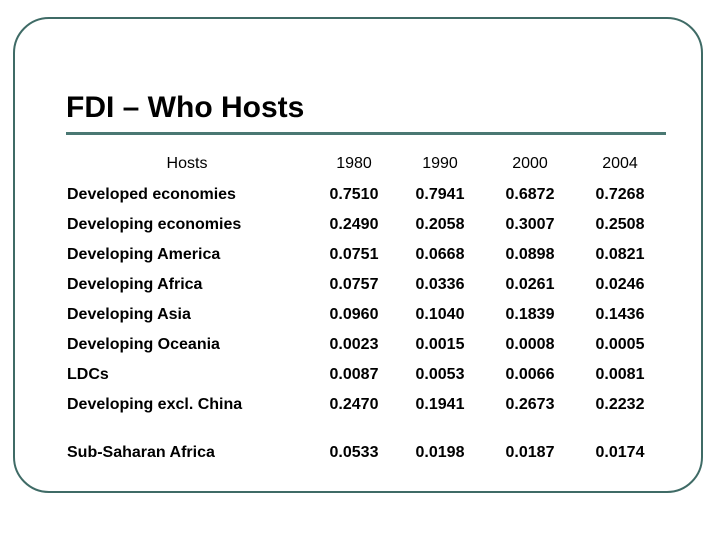 The image size is (720, 540). I want to click on row-label: Developing economies, so click(154, 224).